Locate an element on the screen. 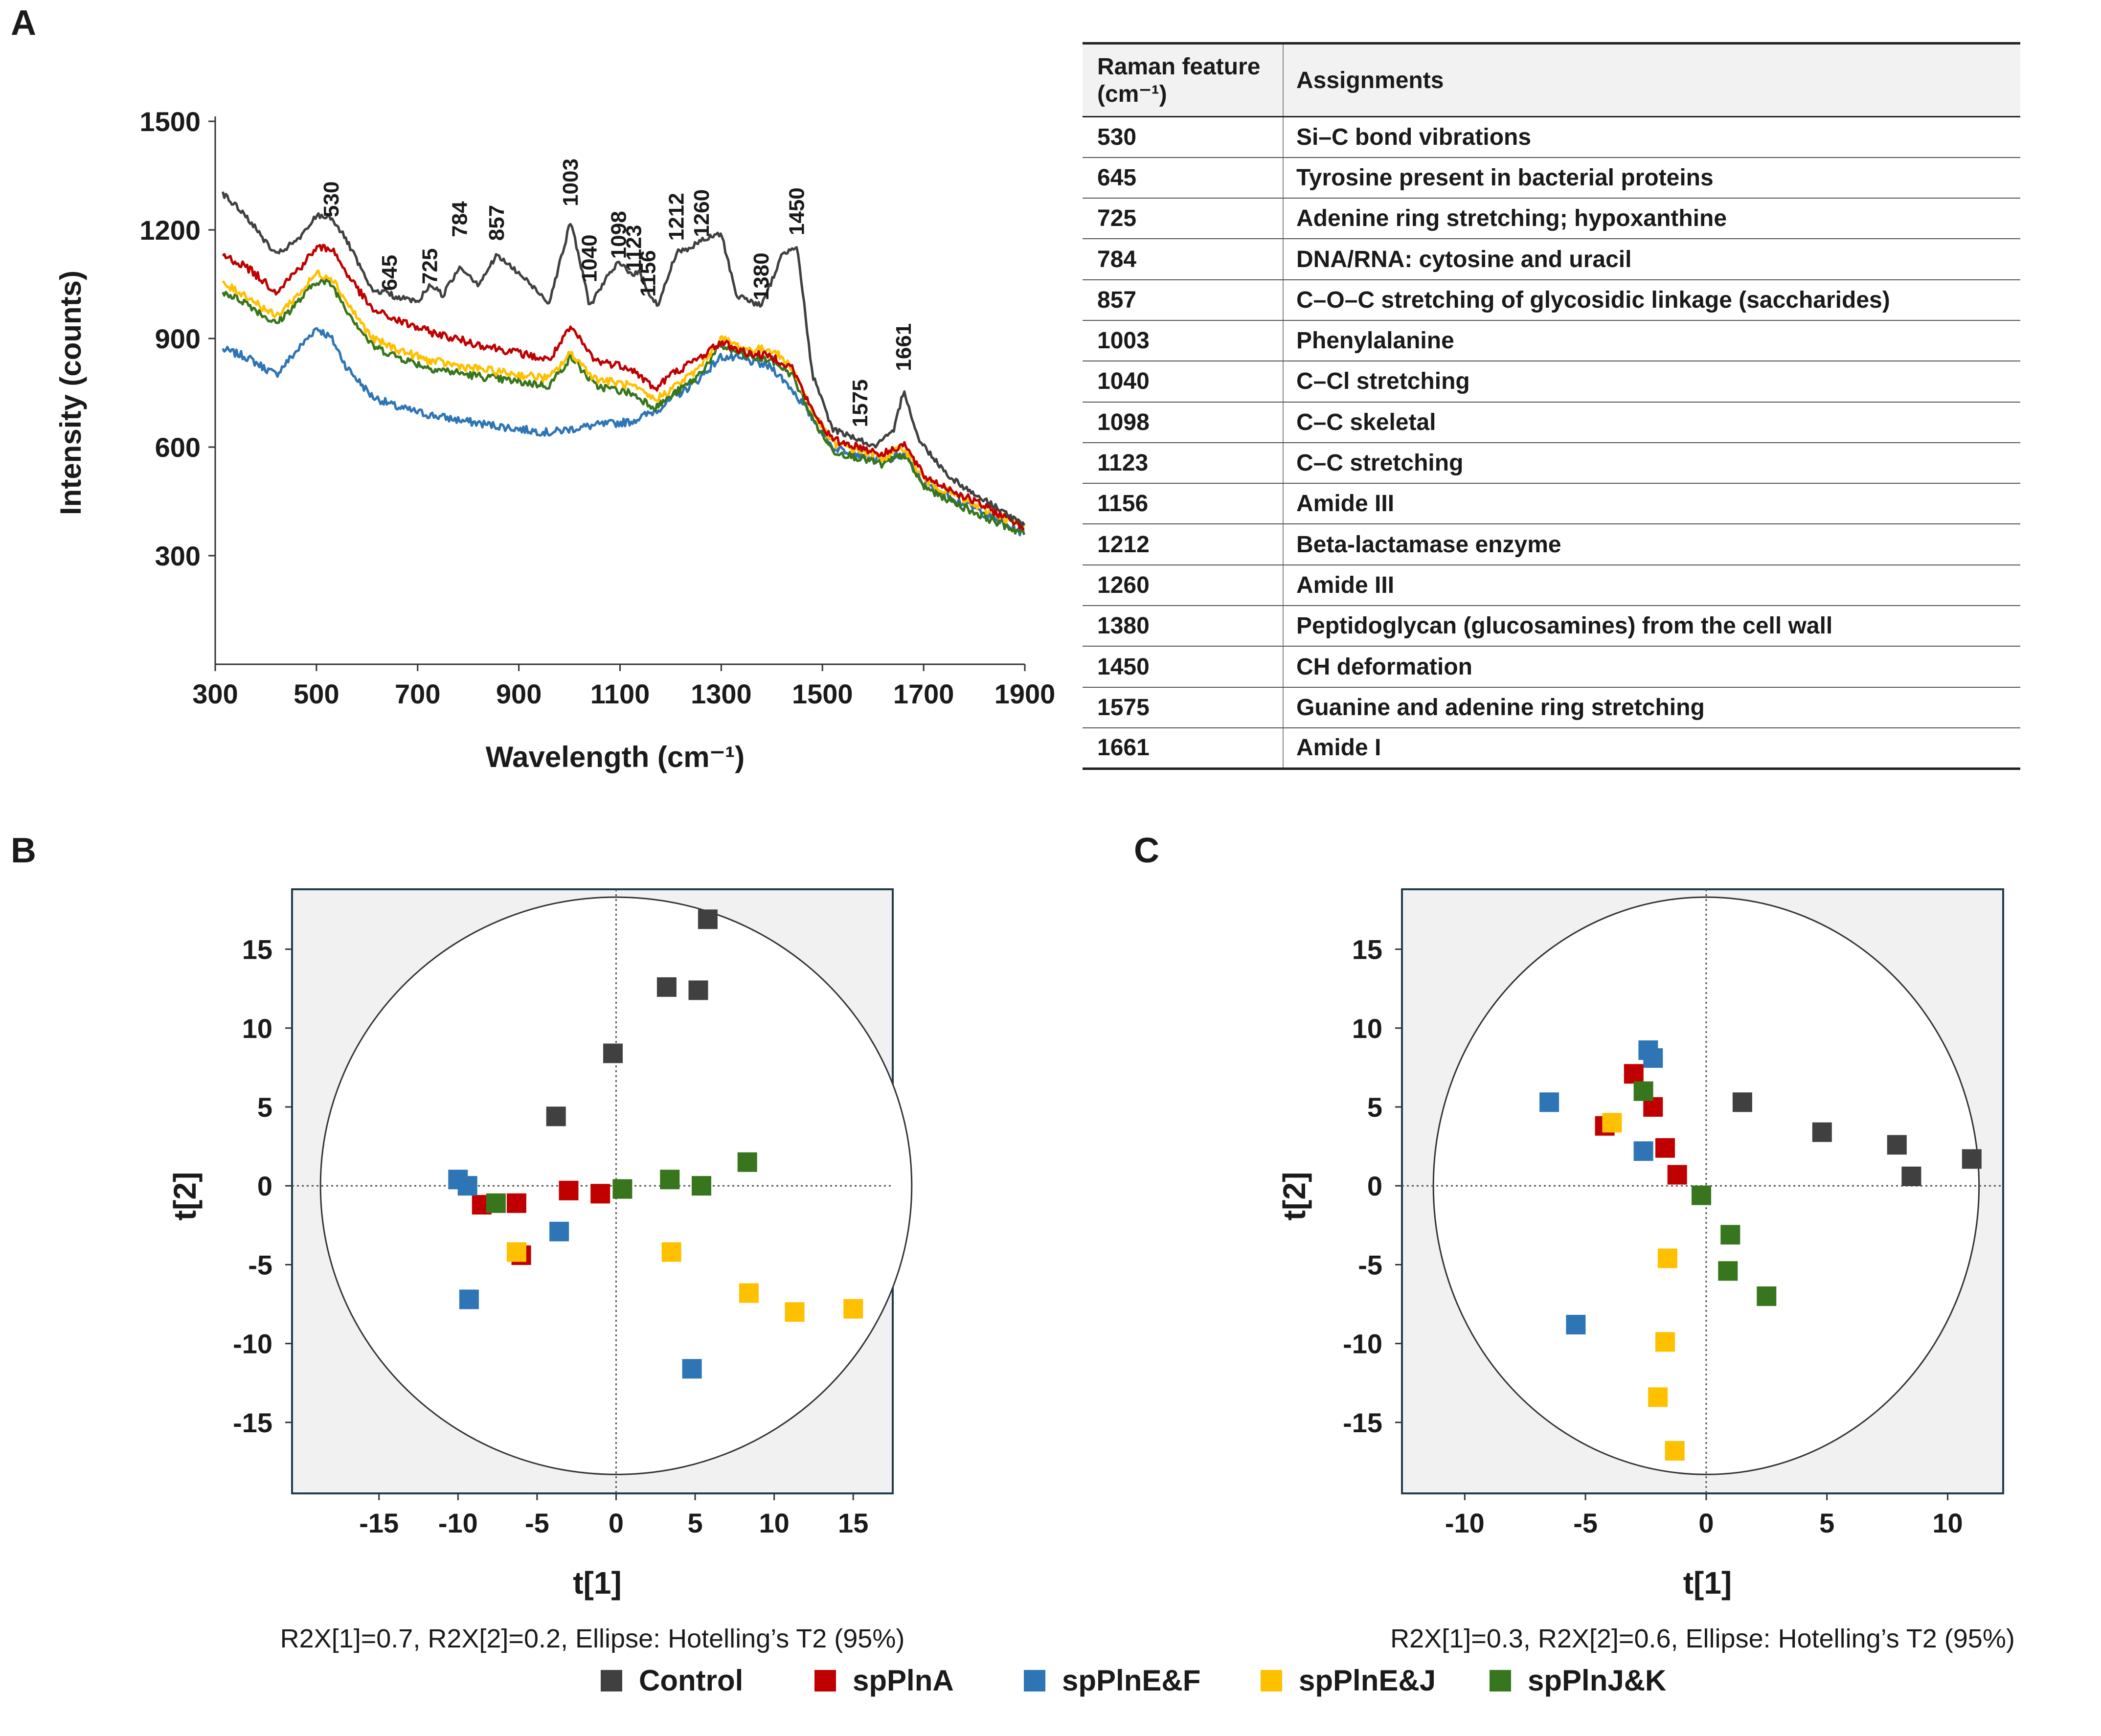 This screenshot has height=1736, width=2101. x-tick-label: -10 is located at coordinates (458, 1523).